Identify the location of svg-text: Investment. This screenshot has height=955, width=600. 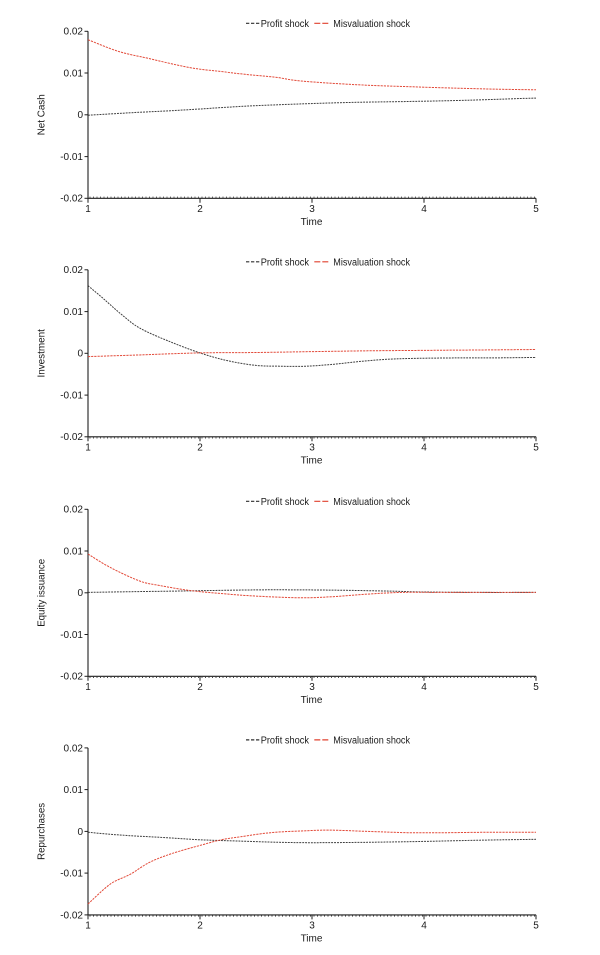
(42, 353).